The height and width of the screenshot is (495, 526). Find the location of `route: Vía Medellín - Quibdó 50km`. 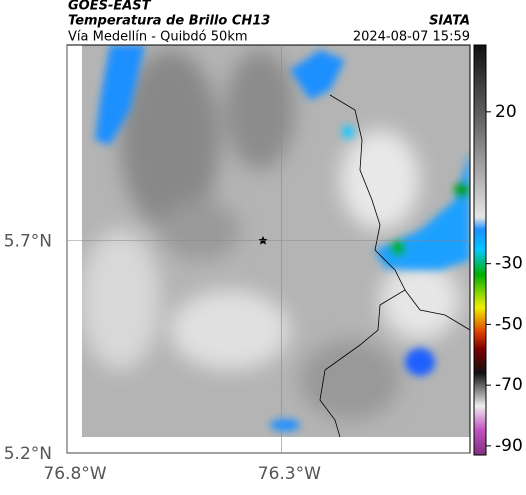

route: Vía Medellín - Quibdó 50km is located at coordinates (158, 37).